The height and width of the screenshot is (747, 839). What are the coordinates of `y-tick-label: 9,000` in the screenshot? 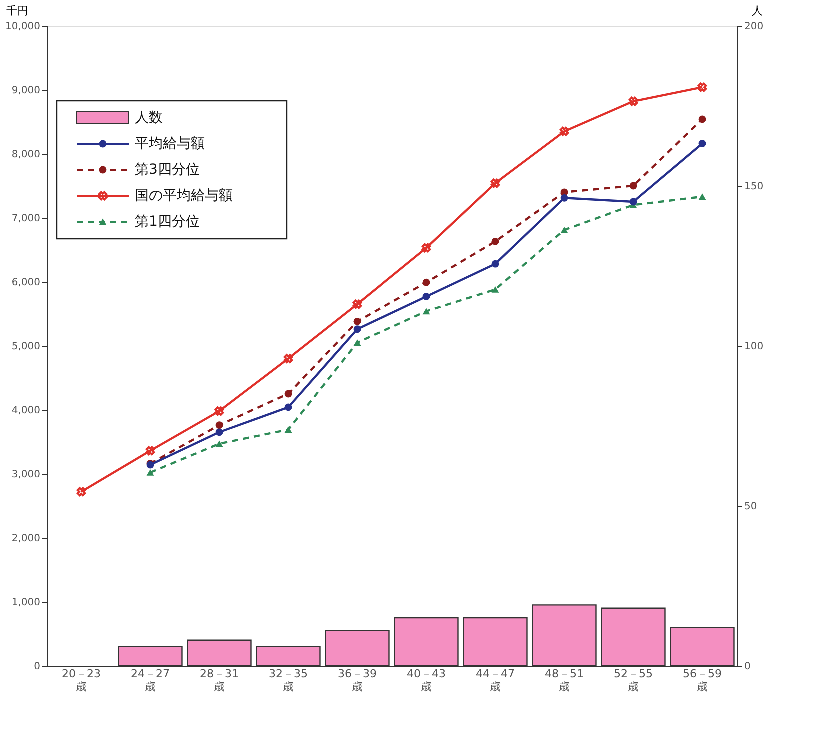 It's located at (26, 91).